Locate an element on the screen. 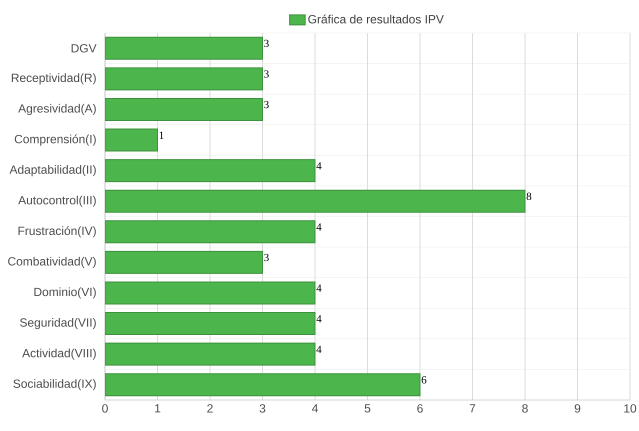 The image size is (639, 431). legend-label: Gráfica de resultados IPV is located at coordinates (376, 19).